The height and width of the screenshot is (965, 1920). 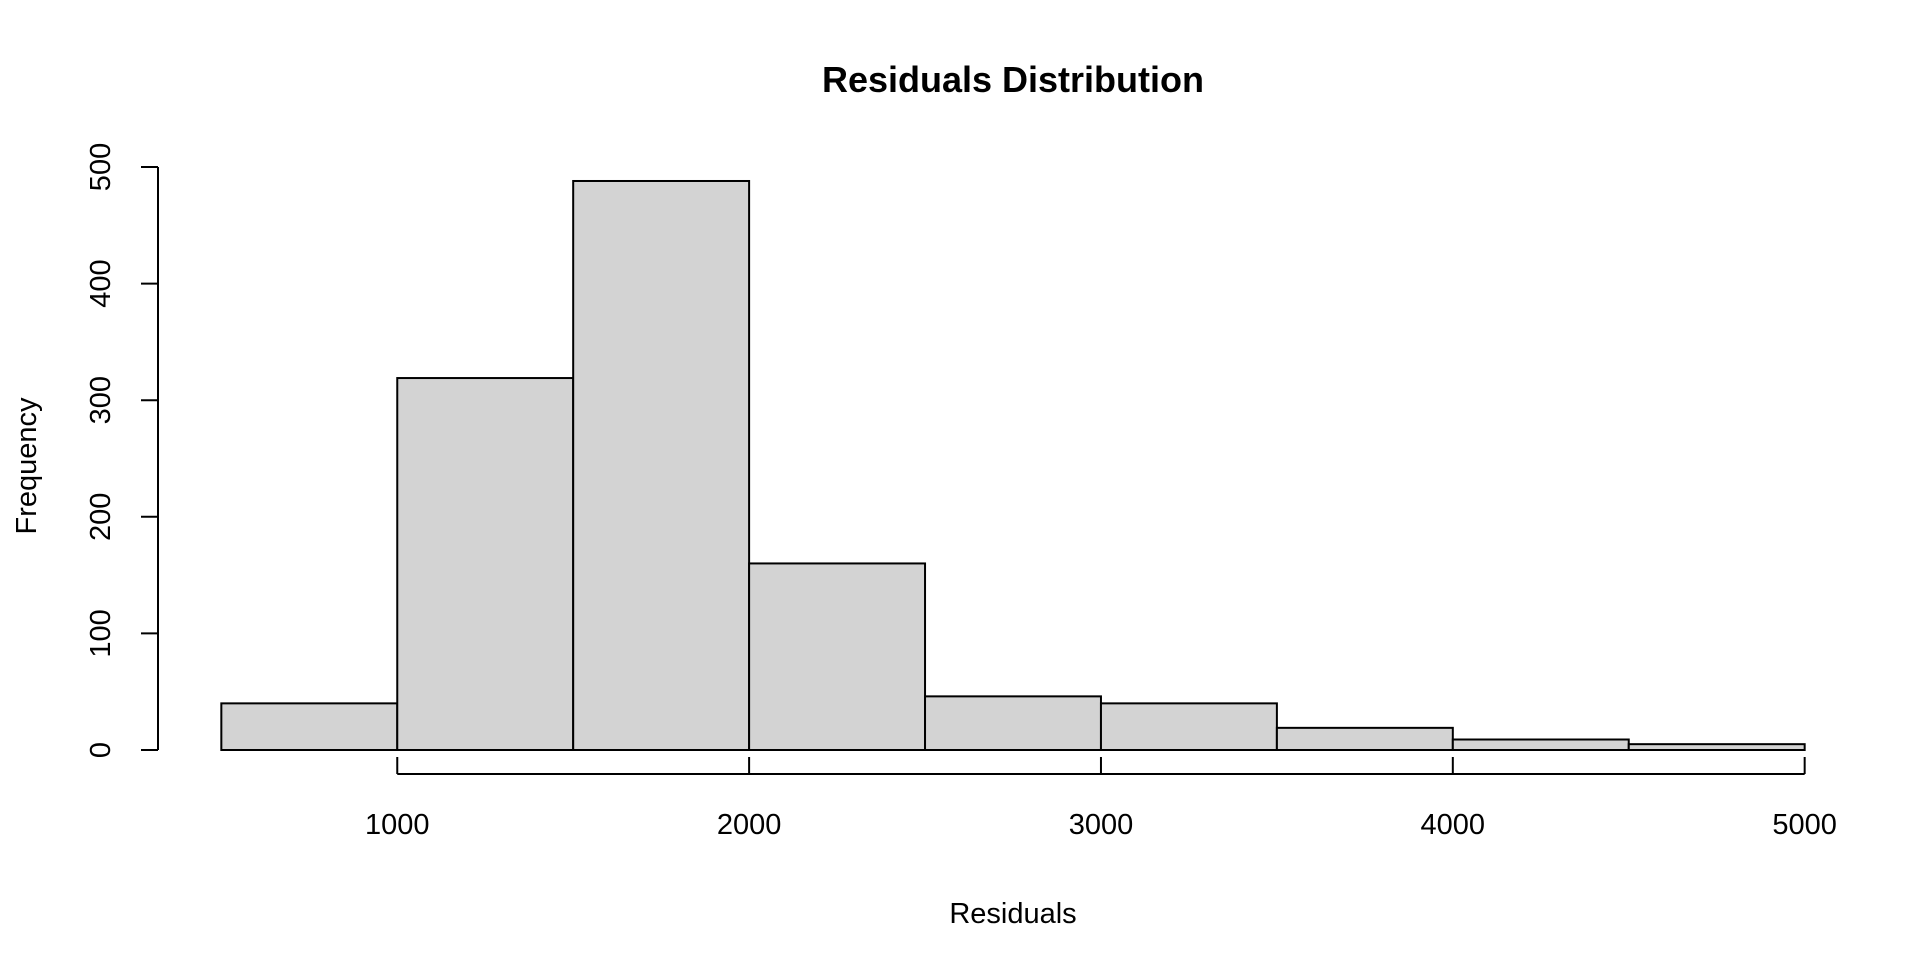 I want to click on y-tick-label: 300, so click(x=101, y=400).